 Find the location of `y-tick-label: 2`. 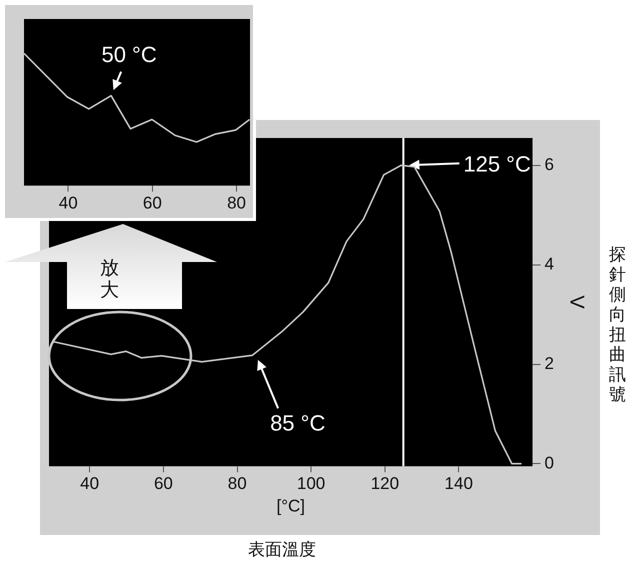

y-tick-label: 2 is located at coordinates (549, 363).